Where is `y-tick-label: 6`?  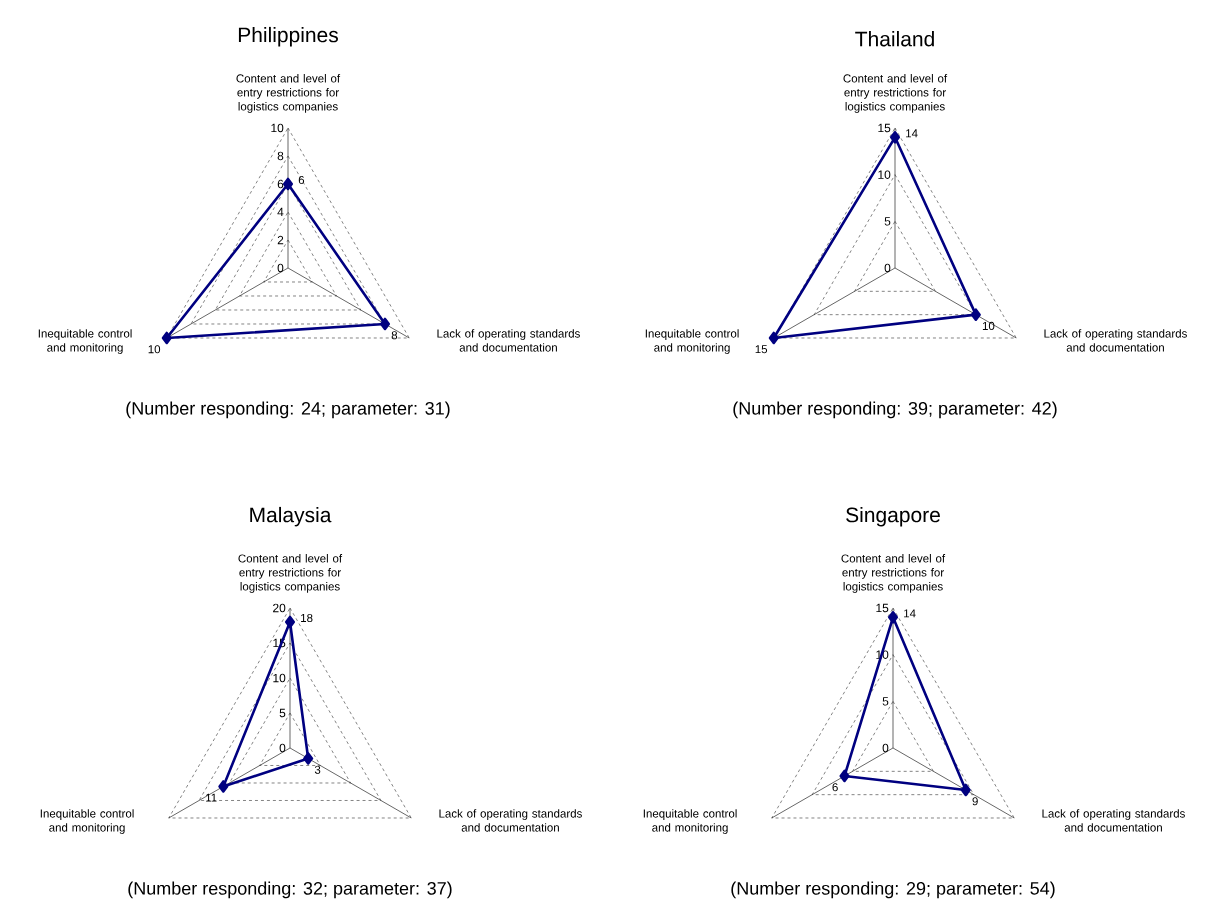
y-tick-label: 6 is located at coordinates (280, 184).